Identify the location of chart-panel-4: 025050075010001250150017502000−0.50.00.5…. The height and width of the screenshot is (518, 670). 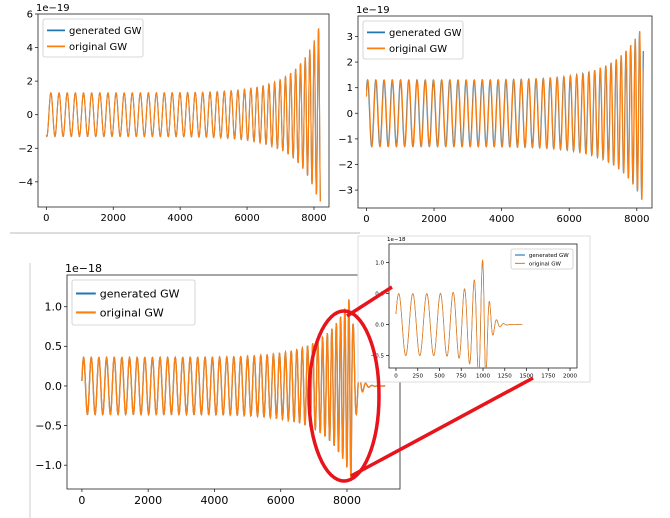
(474, 308).